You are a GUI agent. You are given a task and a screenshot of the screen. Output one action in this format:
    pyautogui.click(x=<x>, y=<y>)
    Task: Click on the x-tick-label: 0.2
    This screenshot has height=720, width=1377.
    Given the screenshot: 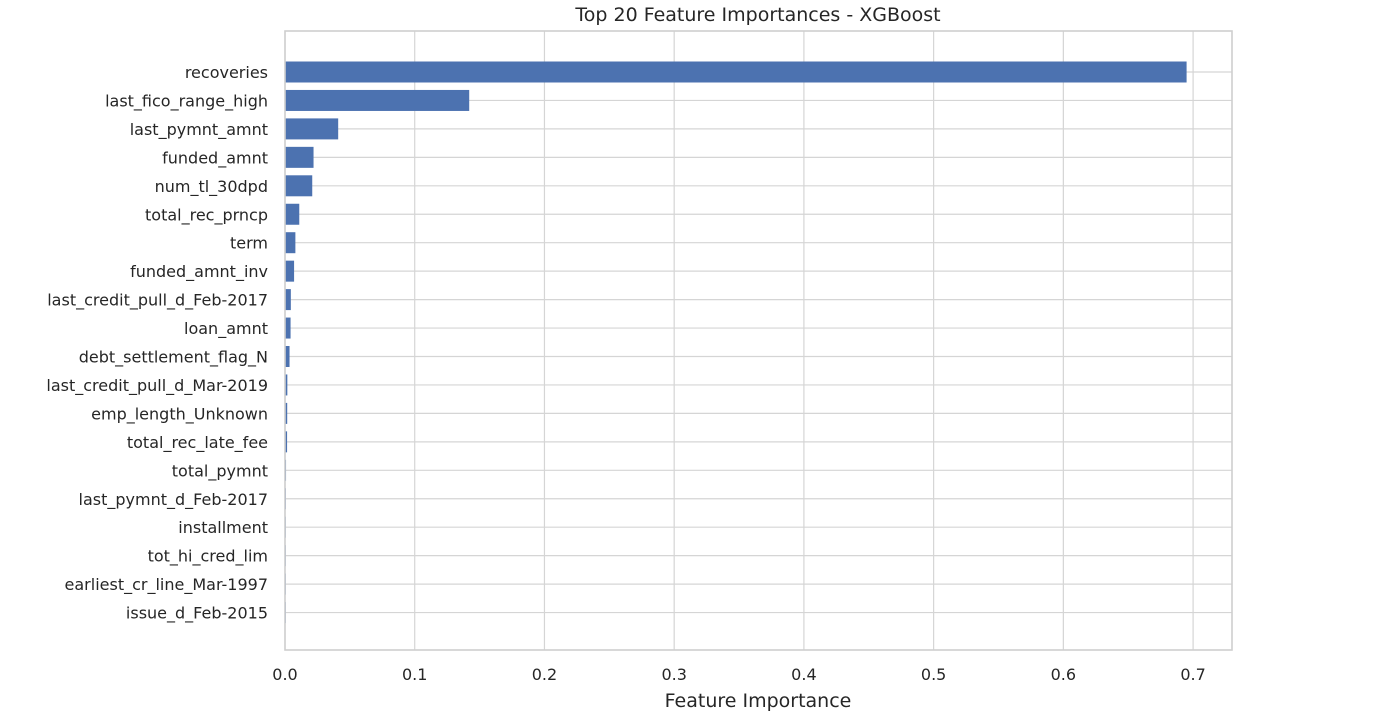 What is the action you would take?
    pyautogui.click(x=544, y=674)
    